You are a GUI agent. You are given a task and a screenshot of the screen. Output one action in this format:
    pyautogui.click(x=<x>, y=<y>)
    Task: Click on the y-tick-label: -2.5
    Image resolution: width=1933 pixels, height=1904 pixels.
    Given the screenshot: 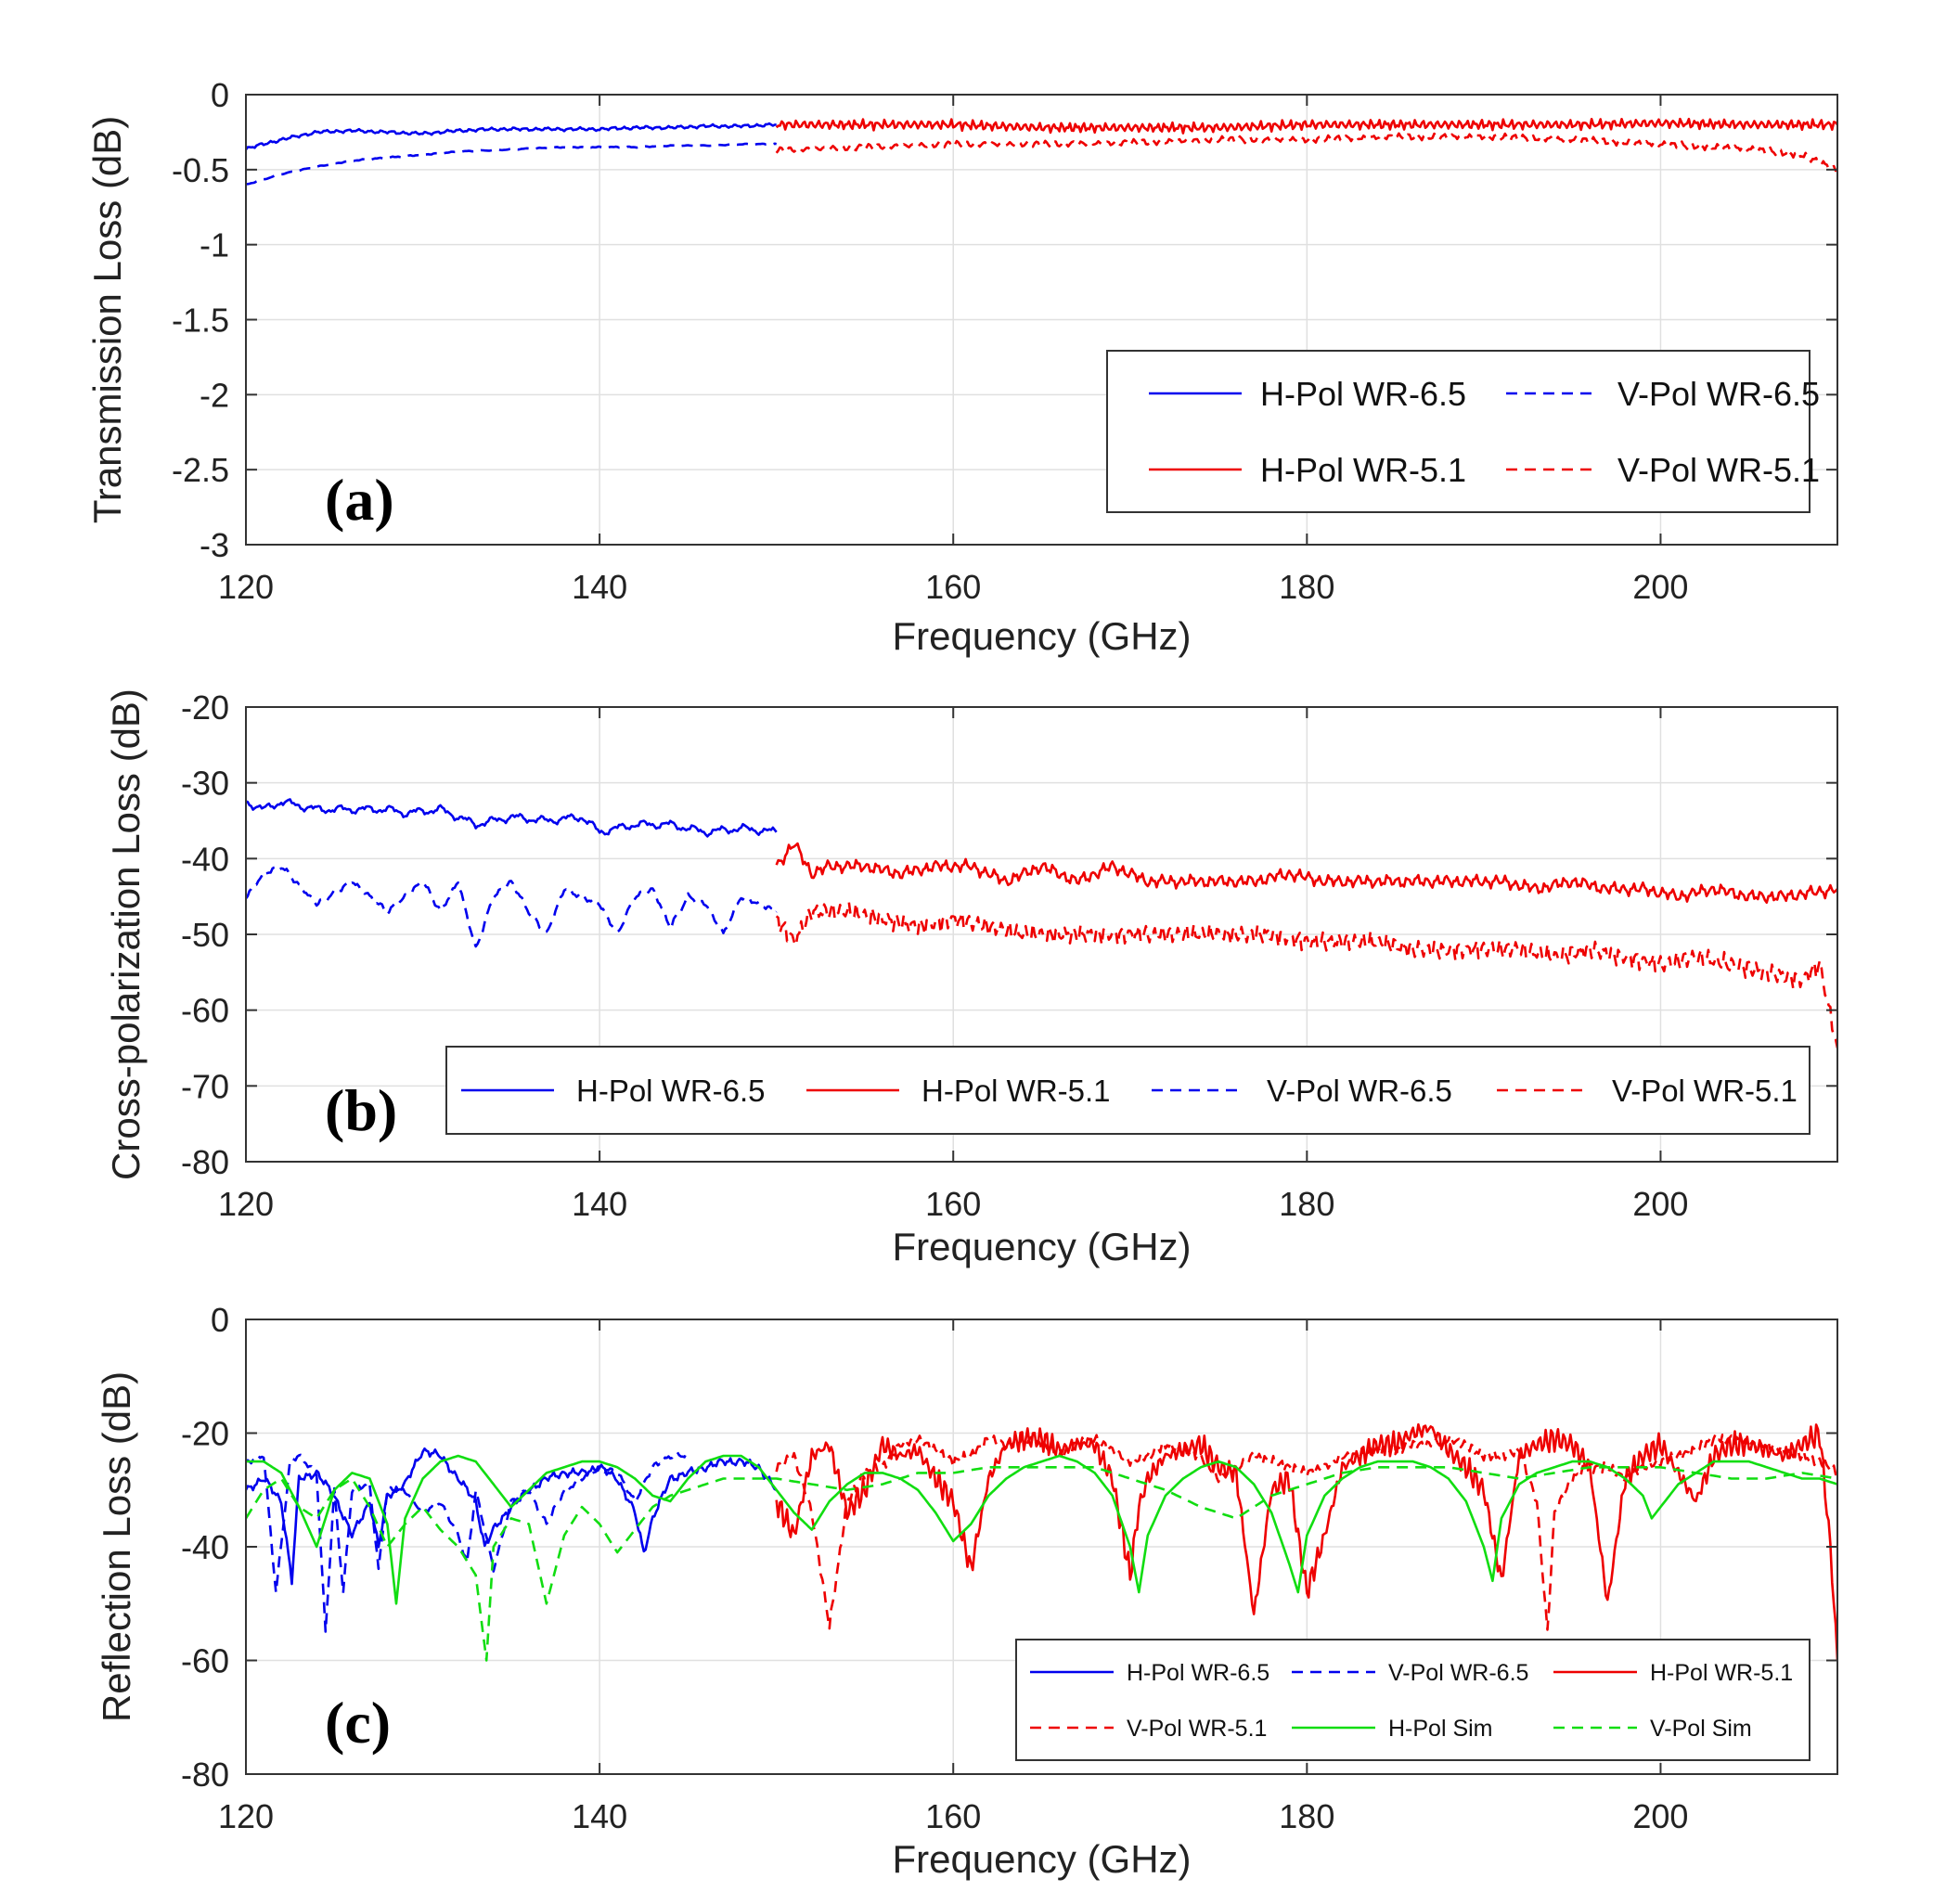 What is the action you would take?
    pyautogui.click(x=200, y=470)
    